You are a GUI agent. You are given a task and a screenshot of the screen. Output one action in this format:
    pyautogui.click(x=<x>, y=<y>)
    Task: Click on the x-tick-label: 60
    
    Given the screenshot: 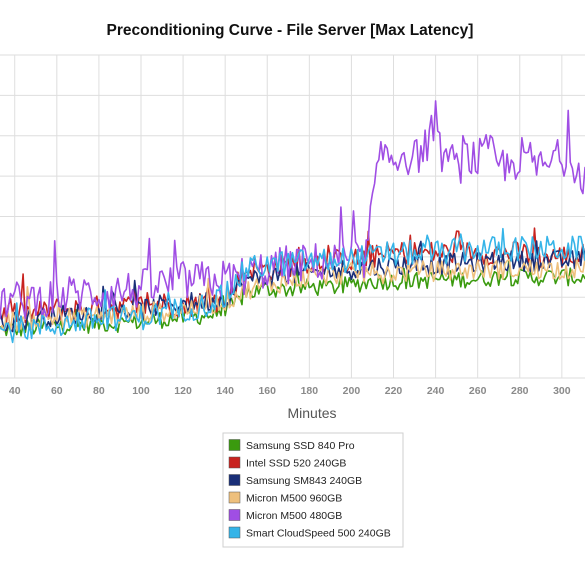 What is the action you would take?
    pyautogui.click(x=57, y=391)
    